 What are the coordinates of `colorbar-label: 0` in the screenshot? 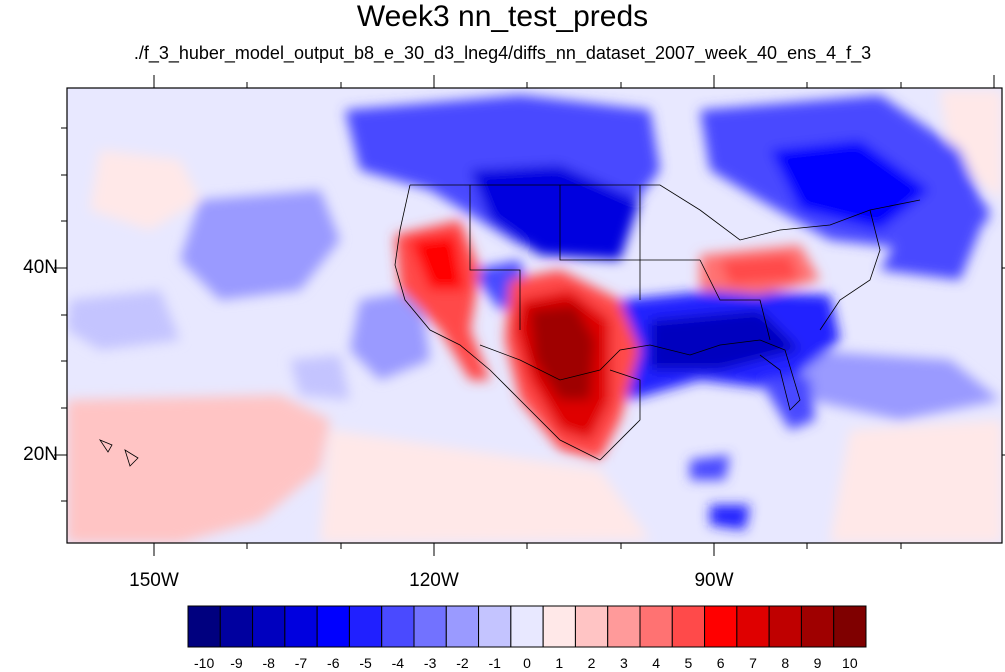 It's located at (527, 663).